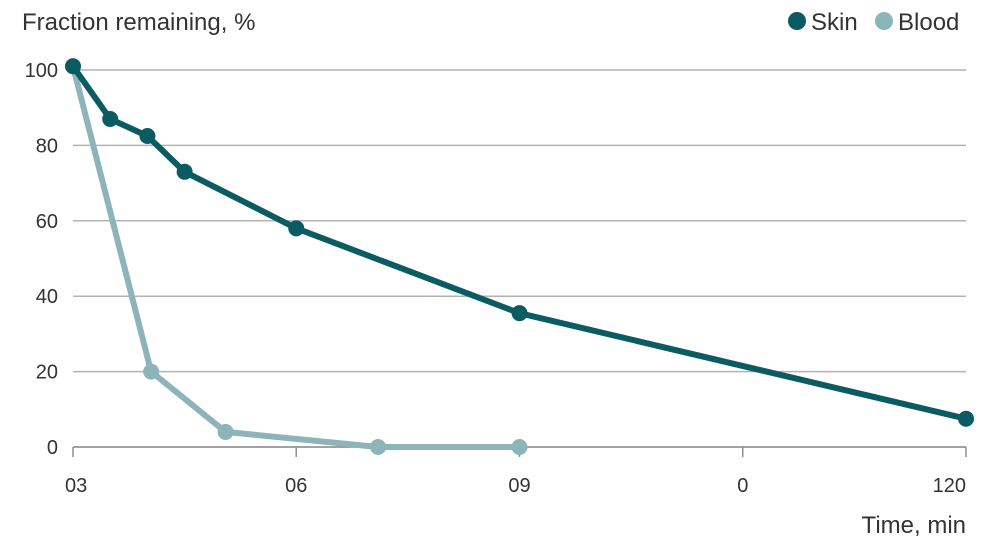 The height and width of the screenshot is (536, 999). What do you see at coordinates (41, 259) in the screenshot?
I see `y-tick-labels: 0 20 40 60 80 100` at bounding box center [41, 259].